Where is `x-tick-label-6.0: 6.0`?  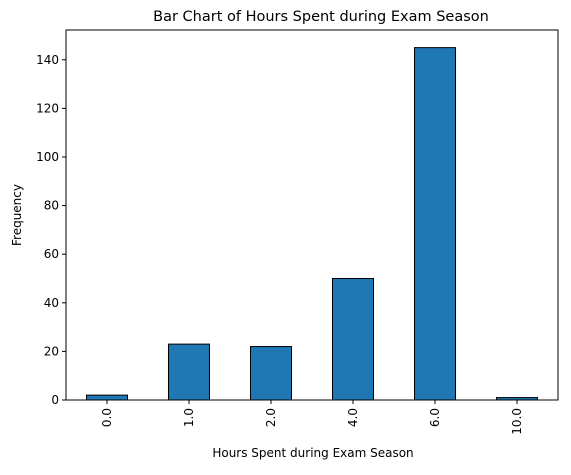
x-tick-label-6.0: 6.0 is located at coordinates (435, 417).